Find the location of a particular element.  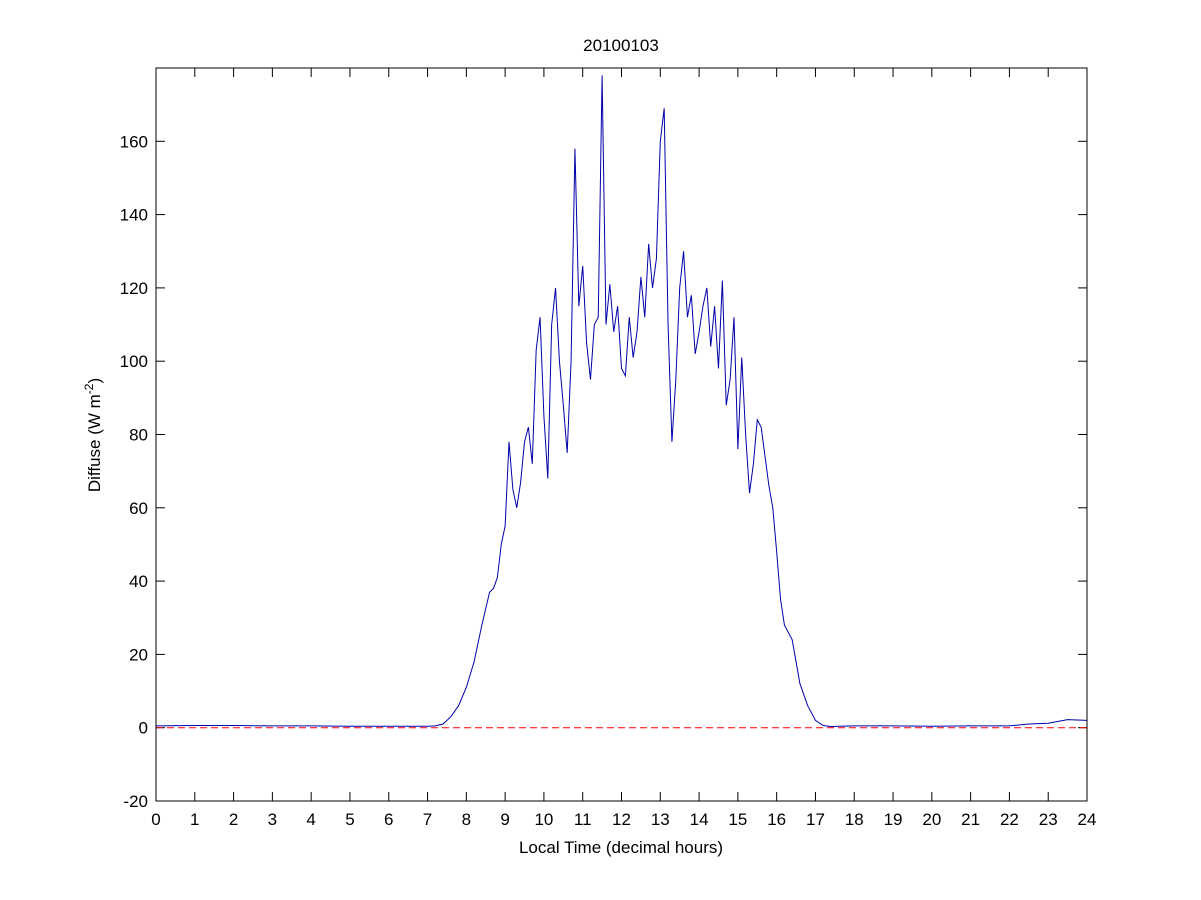

y-axis-label-text: Diffuse (W m is located at coordinates (94, 443).